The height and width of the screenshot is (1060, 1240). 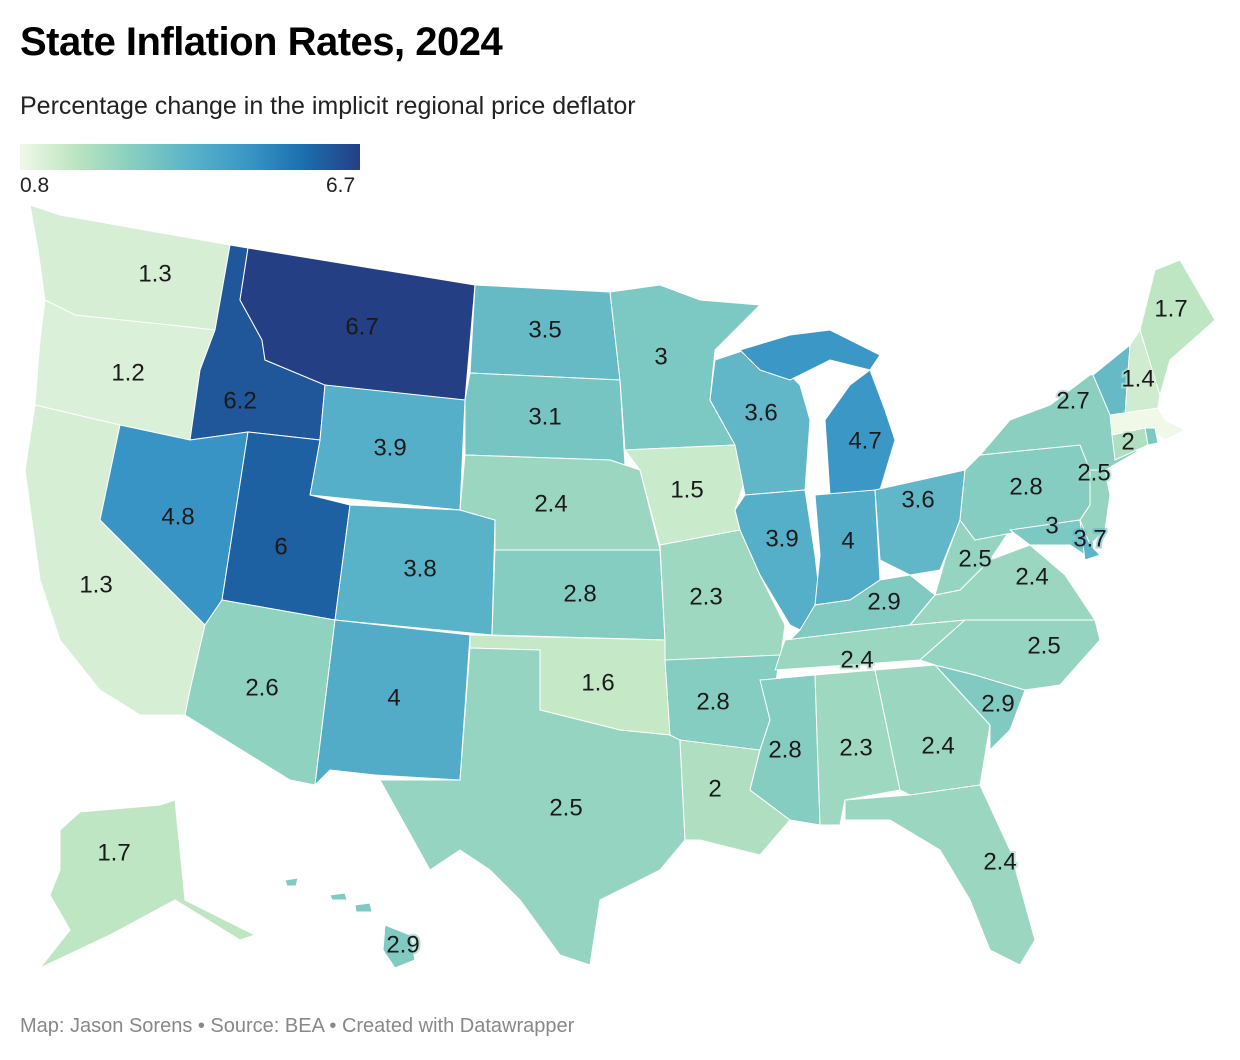 I want to click on state-value-label-wv: 2.5, so click(x=974, y=558).